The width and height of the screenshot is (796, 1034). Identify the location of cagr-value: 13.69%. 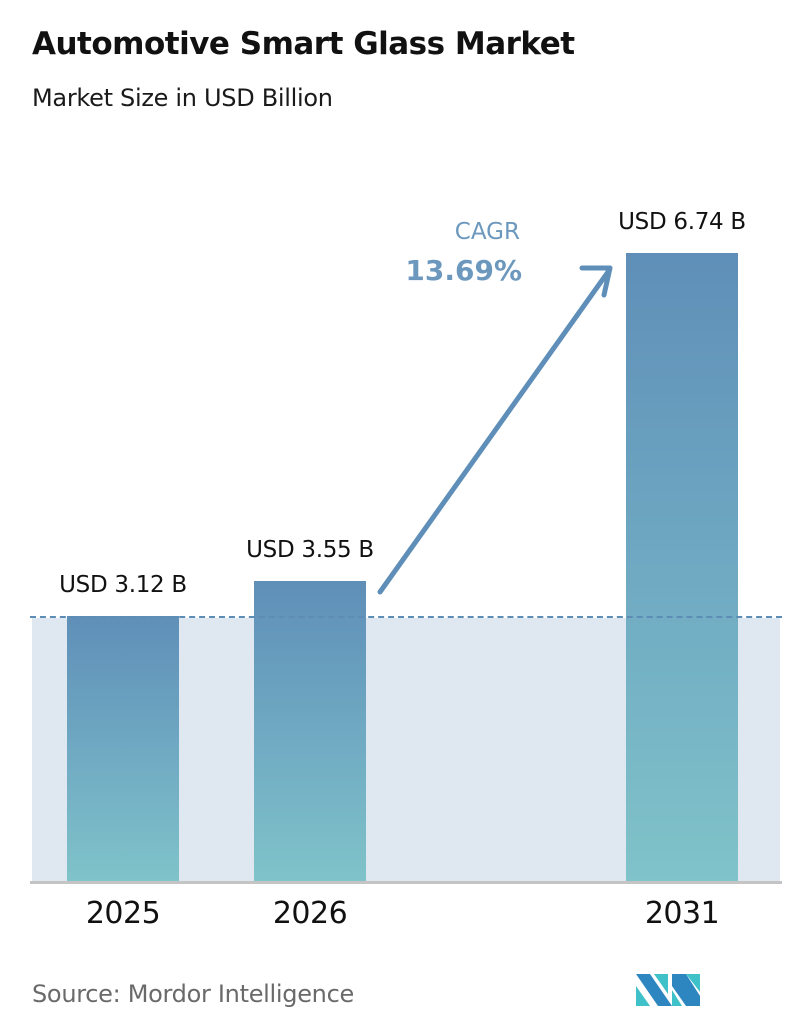
(463, 270).